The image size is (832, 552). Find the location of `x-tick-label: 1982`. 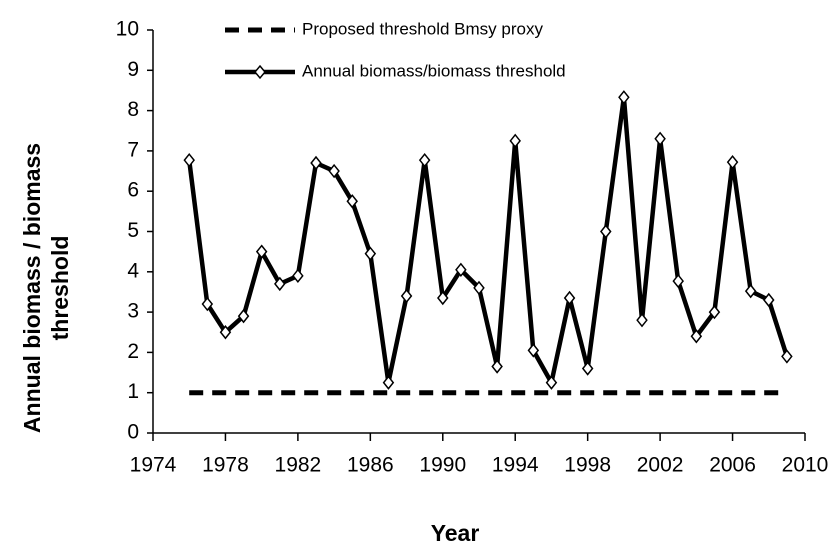

x-tick-label: 1982 is located at coordinates (298, 465).